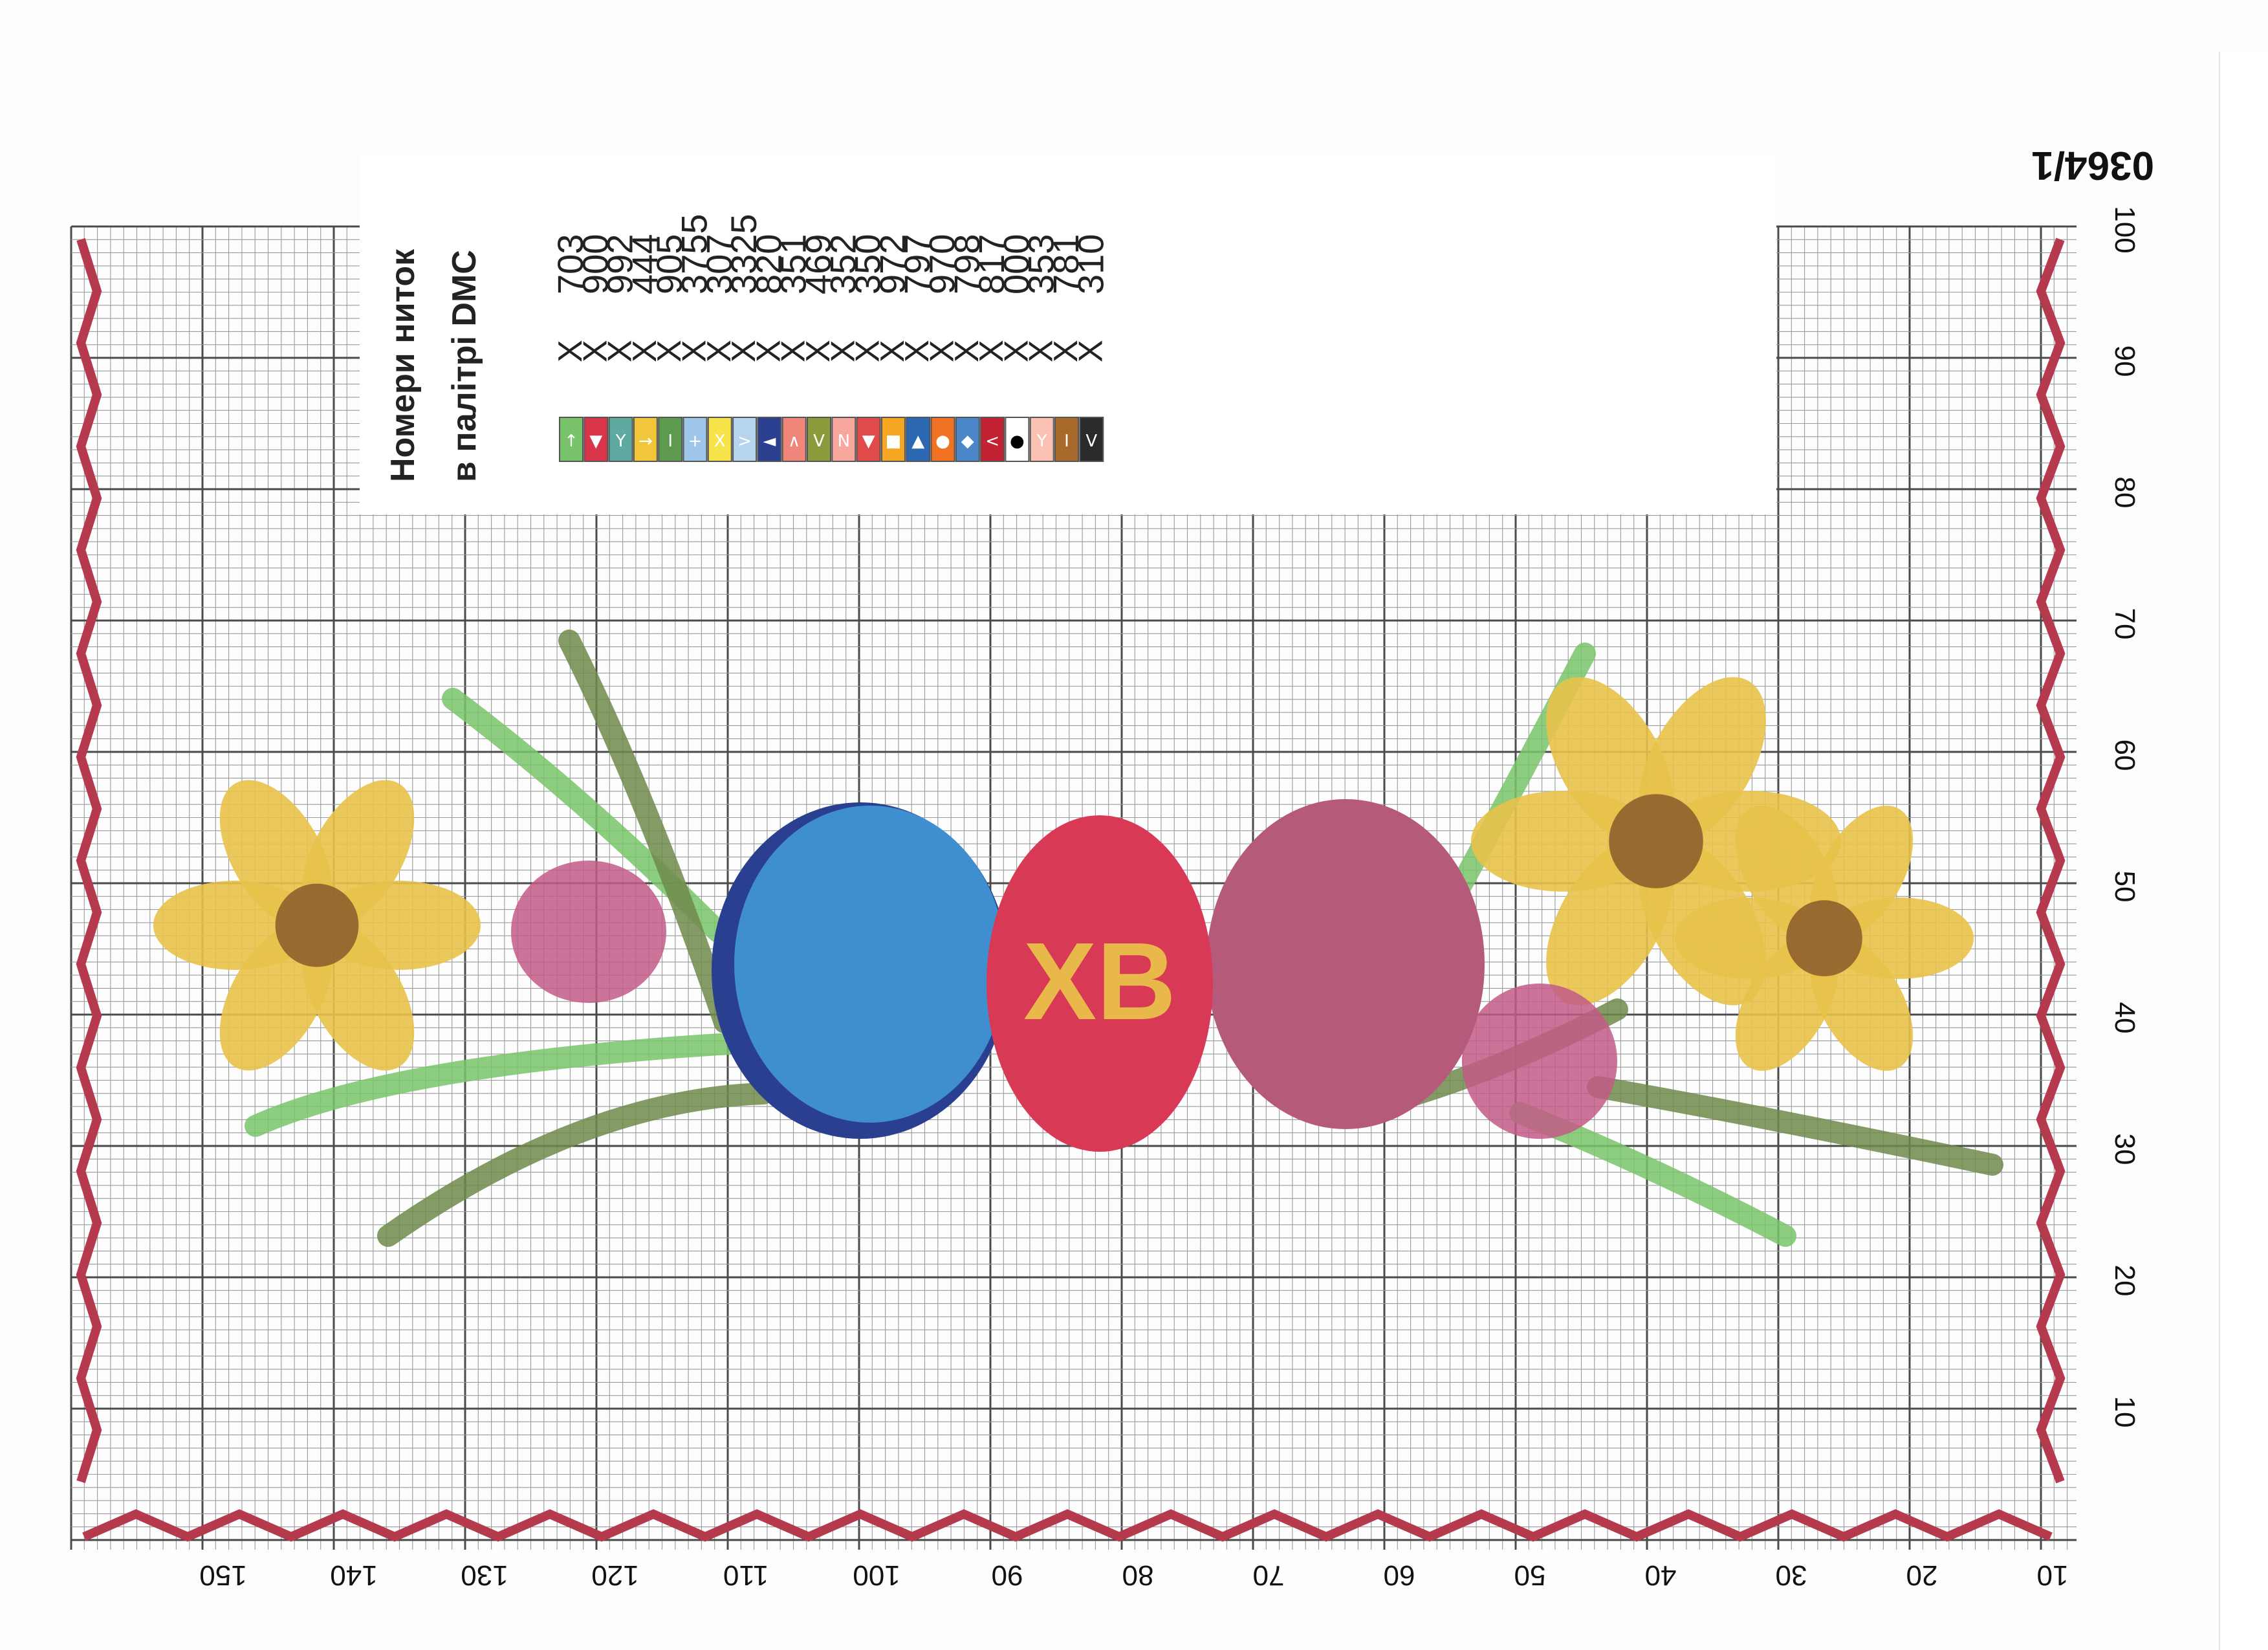 The image size is (2268, 1650). I want to click on legend-code: 781, so click(1065, 264).